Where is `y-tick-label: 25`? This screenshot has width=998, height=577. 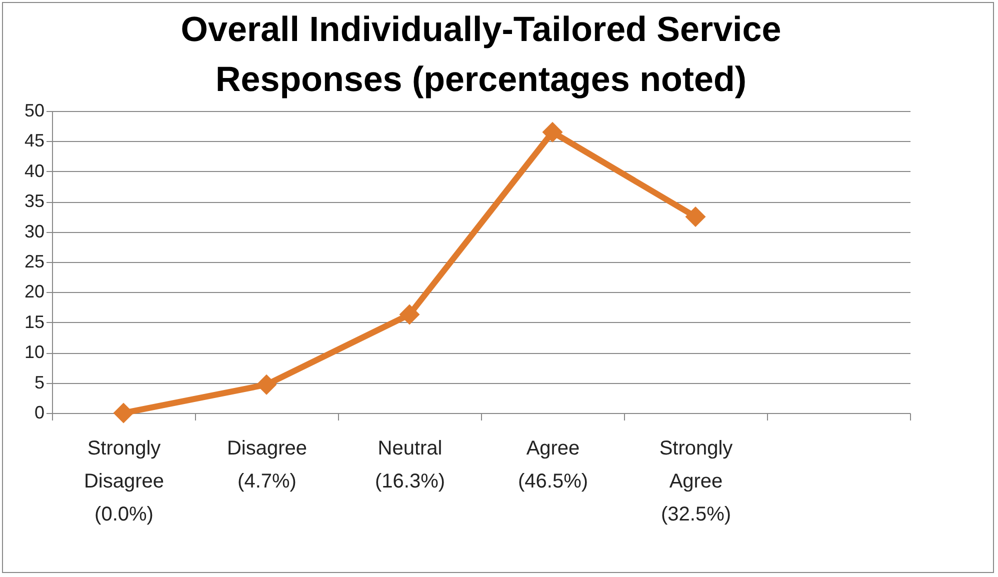 y-tick-label: 25 is located at coordinates (34, 262).